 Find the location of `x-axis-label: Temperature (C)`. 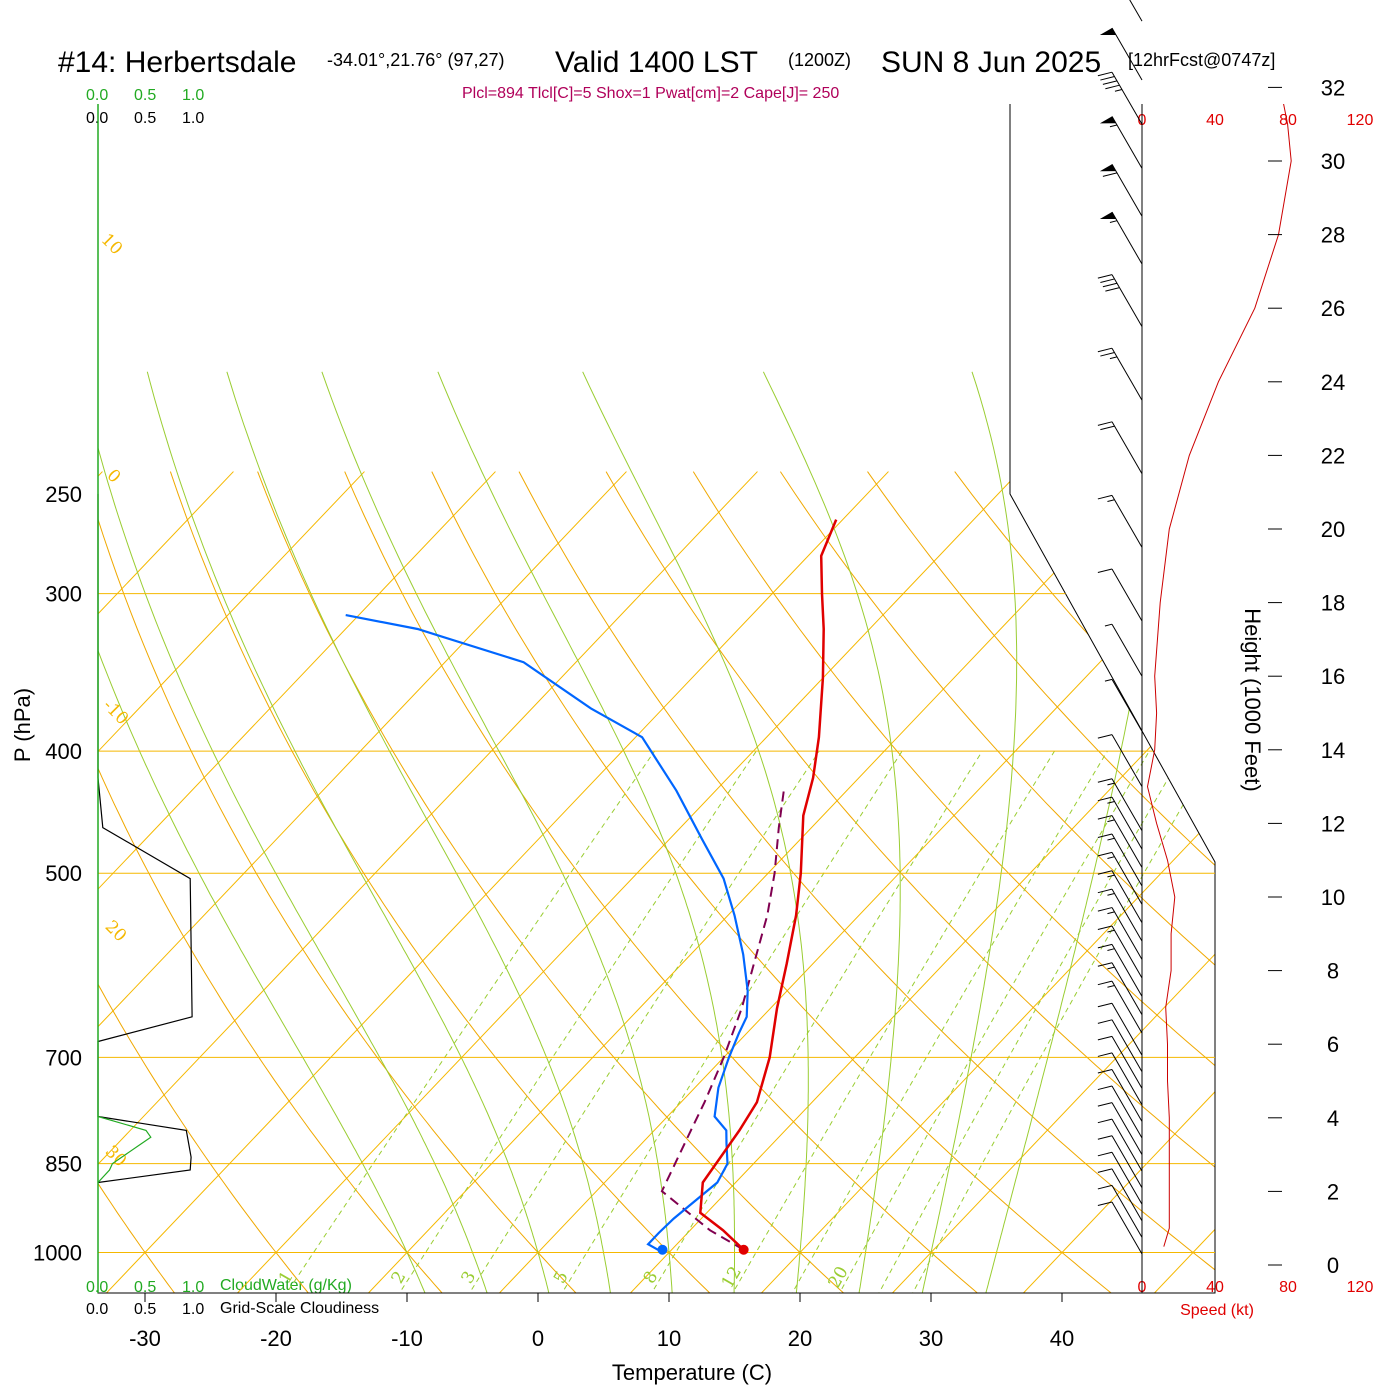

x-axis-label: Temperature (C) is located at coordinates (692, 1372).